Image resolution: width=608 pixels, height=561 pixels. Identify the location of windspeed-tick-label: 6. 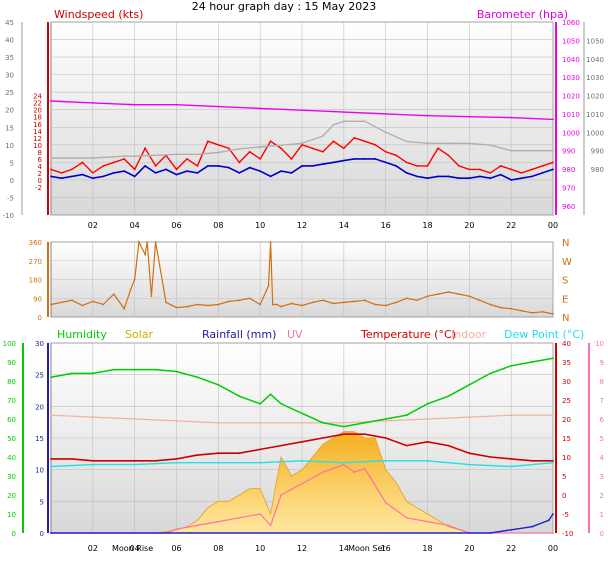
(40, 160).